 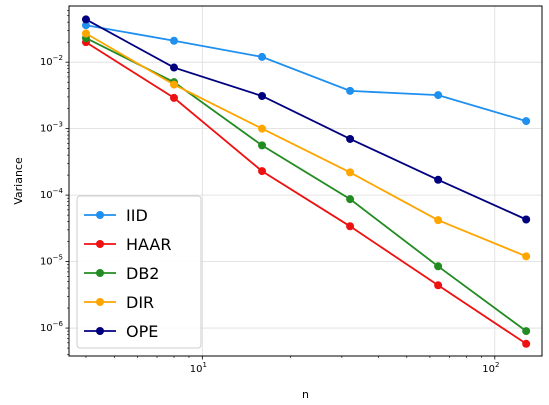 I want to click on legend-box, so click(x=139, y=272).